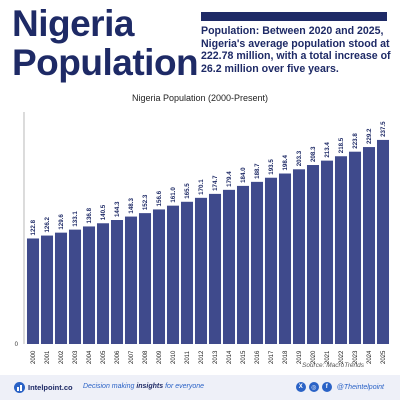 This screenshot has width=400, height=400. Describe the element at coordinates (110, 386) in the screenshot. I see `tagline-pre: Decision making` at that location.